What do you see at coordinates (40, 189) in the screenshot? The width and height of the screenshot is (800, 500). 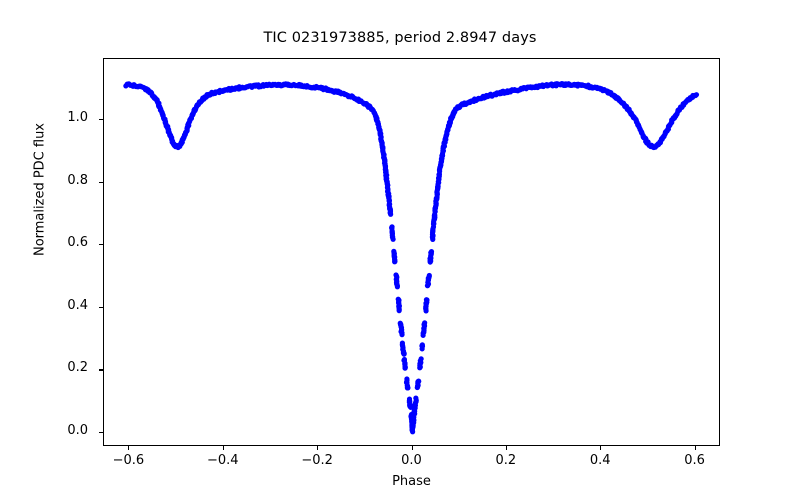 I see `y-axis-label: Normalized PDC flux` at bounding box center [40, 189].